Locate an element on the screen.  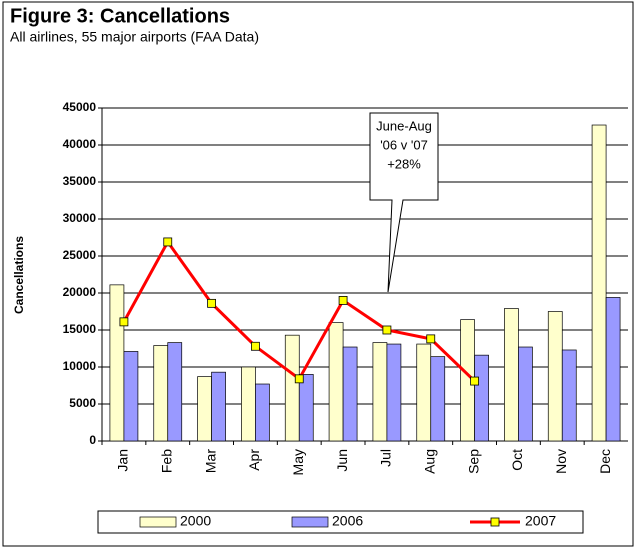
x-tick-label: Nov is located at coordinates (561, 461).